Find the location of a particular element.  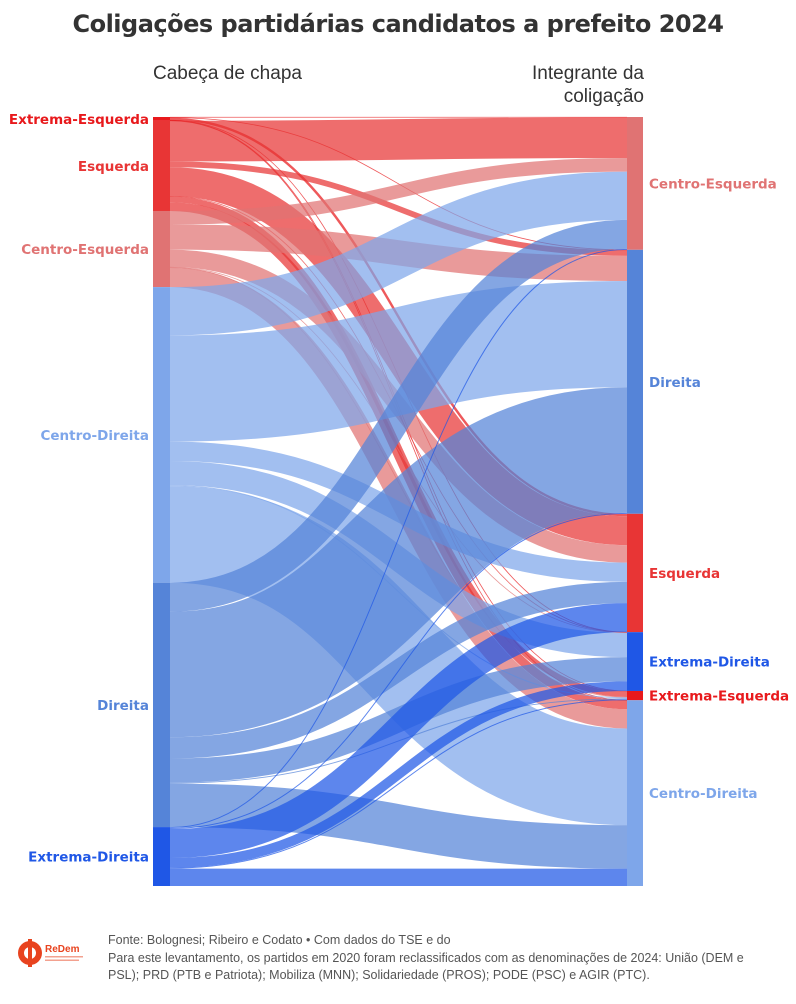

target-node-direita is located at coordinates (635, 381).